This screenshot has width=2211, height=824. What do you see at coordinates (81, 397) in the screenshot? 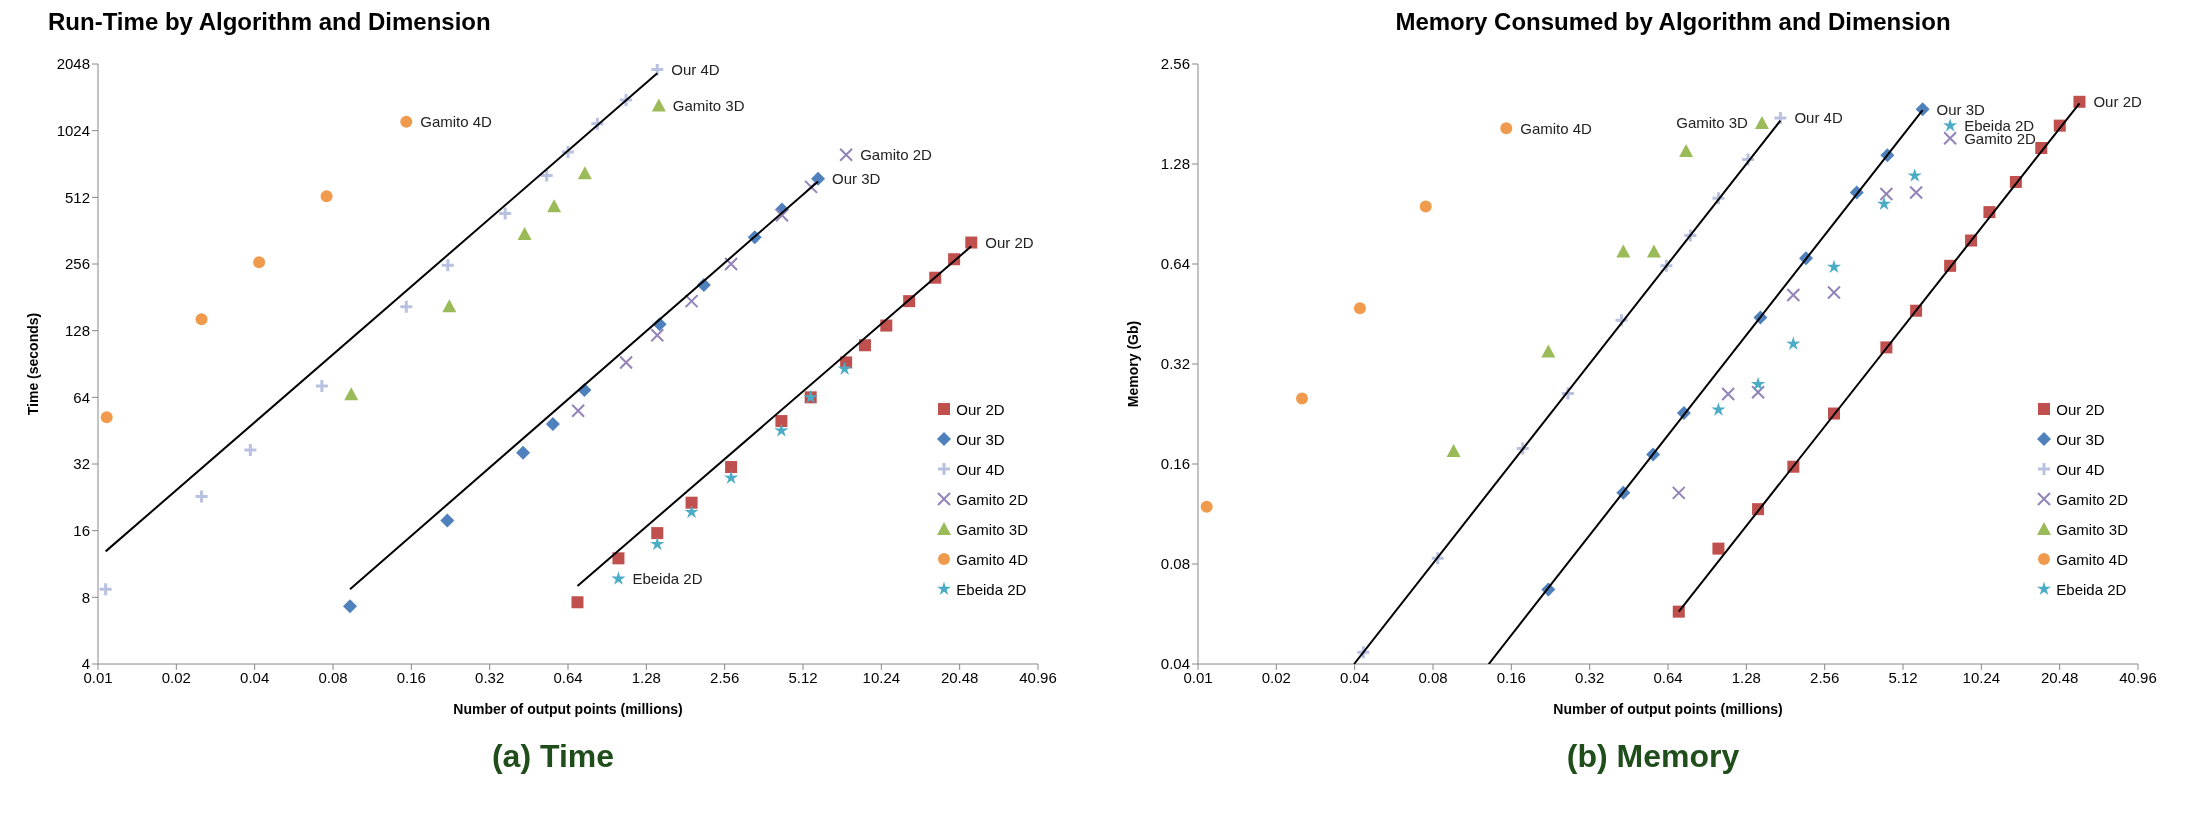
I see `y-tick-label: 64` at bounding box center [81, 397].